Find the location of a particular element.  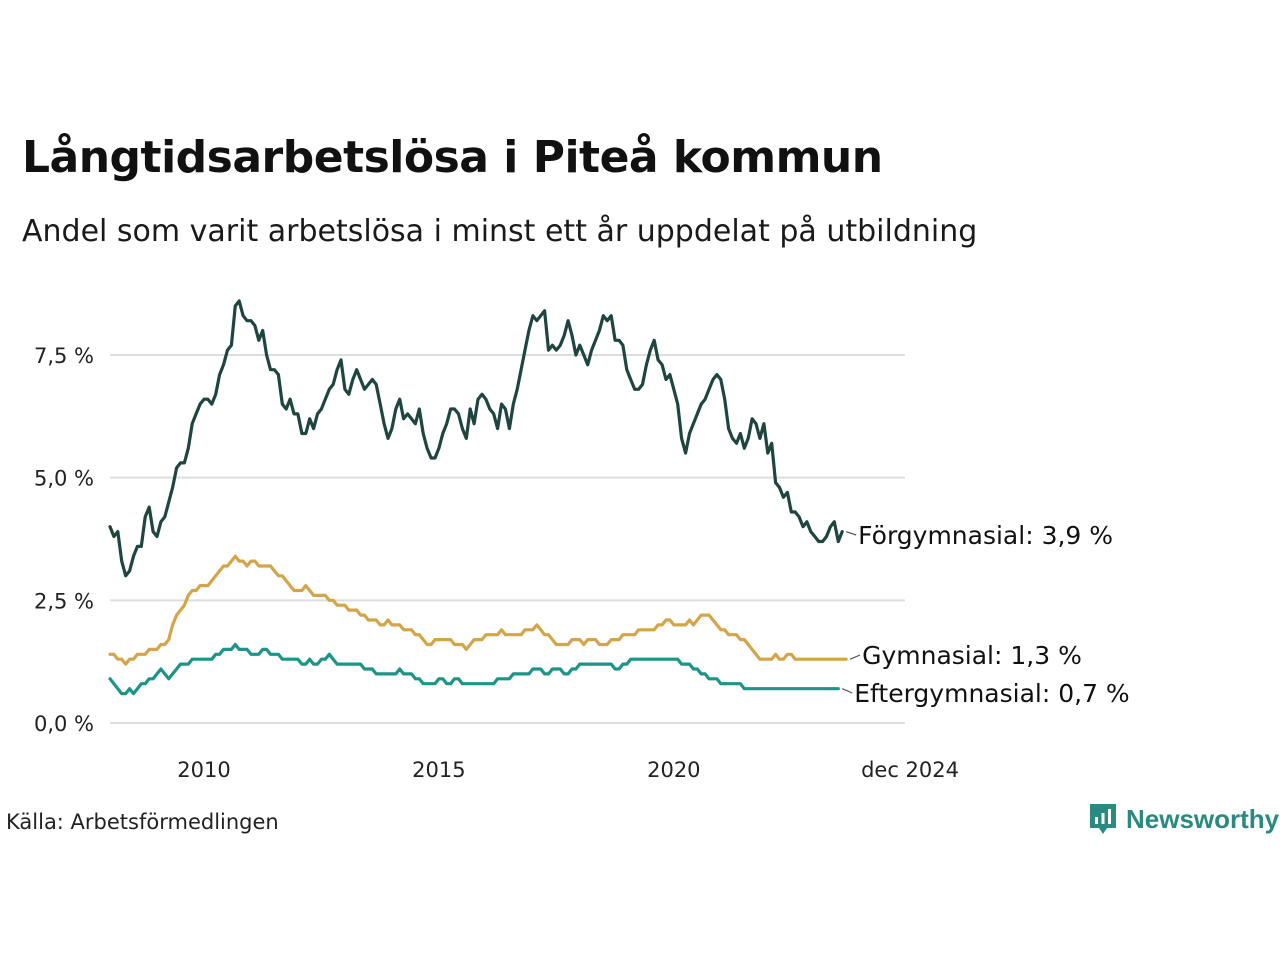

y-axis-ticks: 0,0 % 2,5 % 5,0 % 7,5 % is located at coordinates (64, 540).